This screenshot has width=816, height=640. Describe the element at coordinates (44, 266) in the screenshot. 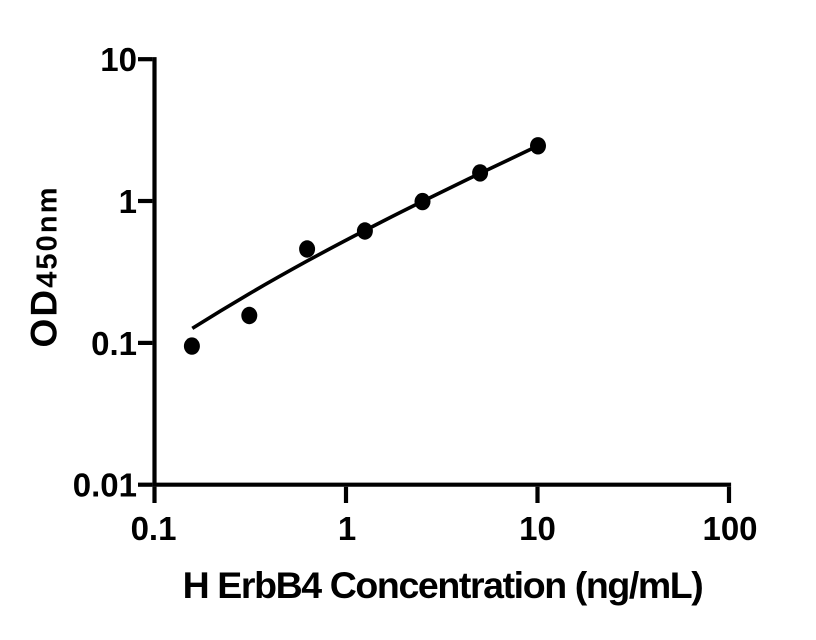

I see `svg-text: OD450nm` at that location.